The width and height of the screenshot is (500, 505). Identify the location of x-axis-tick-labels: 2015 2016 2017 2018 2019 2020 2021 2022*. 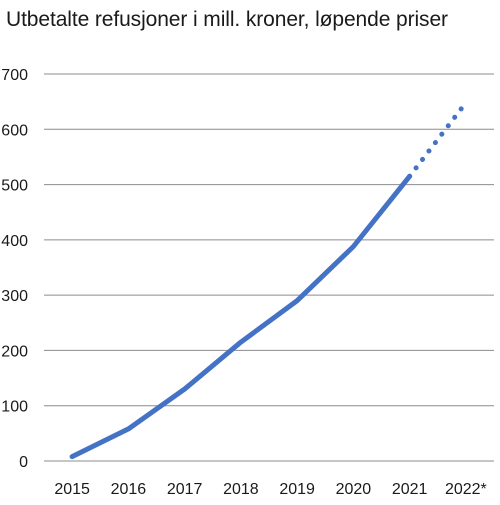
(270, 489).